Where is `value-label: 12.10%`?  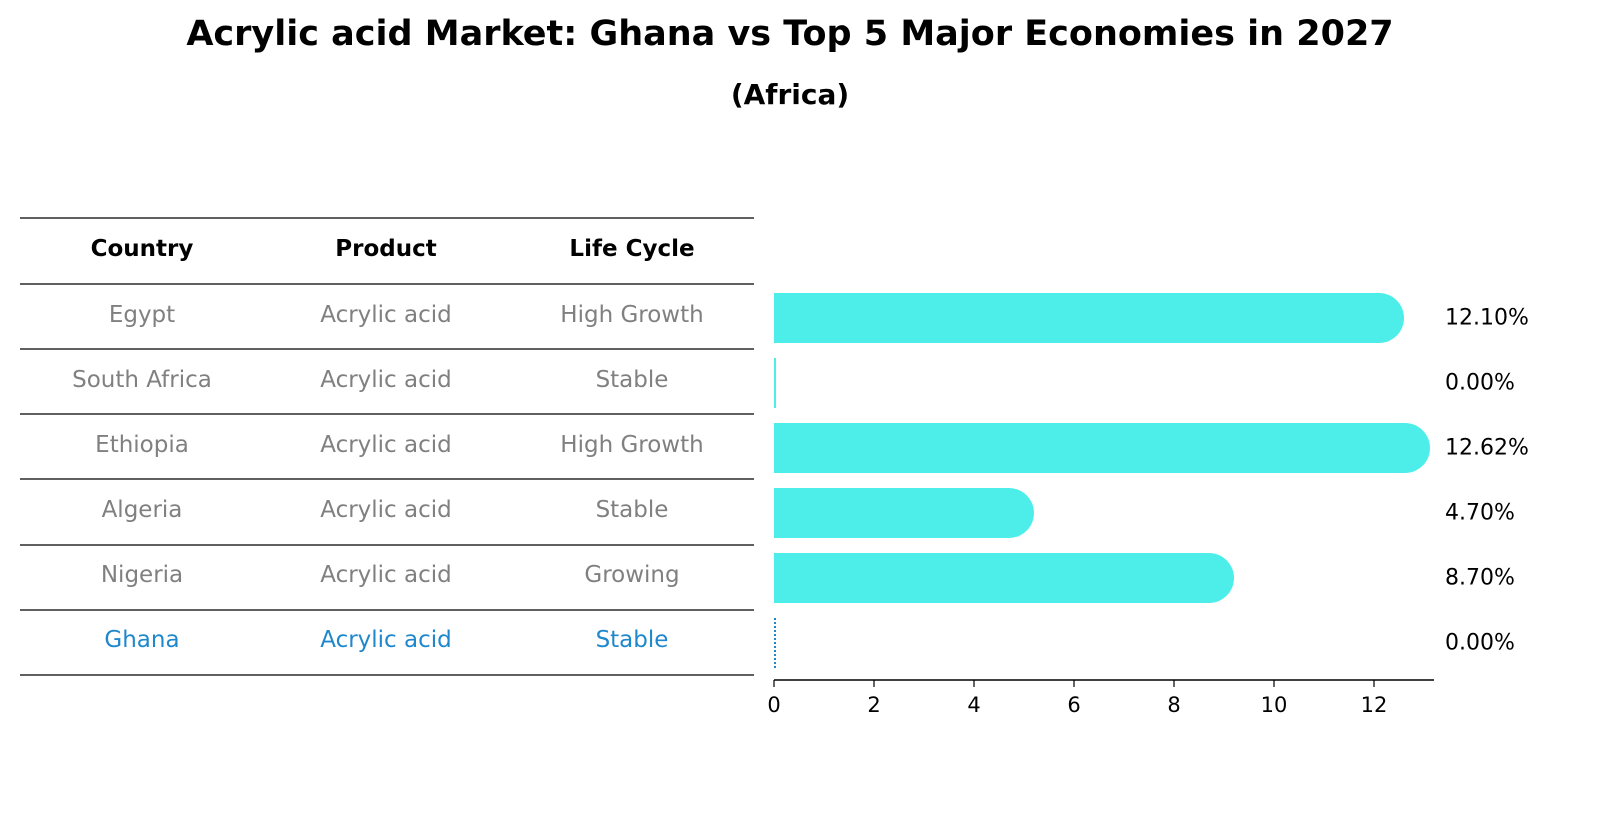 value-label: 12.10% is located at coordinates (1487, 318).